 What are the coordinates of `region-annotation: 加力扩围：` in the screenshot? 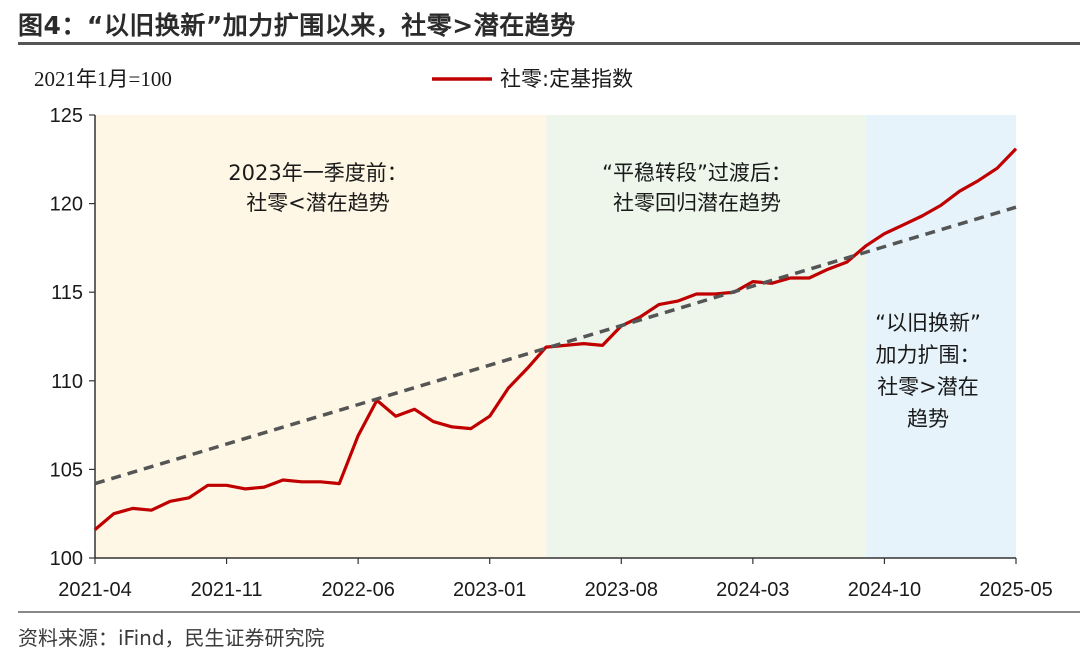 It's located at (928, 355).